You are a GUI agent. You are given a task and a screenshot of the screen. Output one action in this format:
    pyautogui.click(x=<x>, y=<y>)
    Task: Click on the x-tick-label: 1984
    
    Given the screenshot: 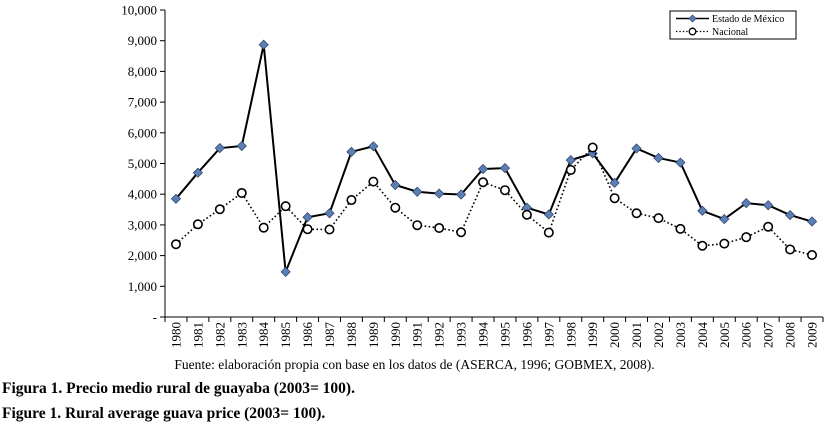 What is the action you would take?
    pyautogui.click(x=263, y=335)
    